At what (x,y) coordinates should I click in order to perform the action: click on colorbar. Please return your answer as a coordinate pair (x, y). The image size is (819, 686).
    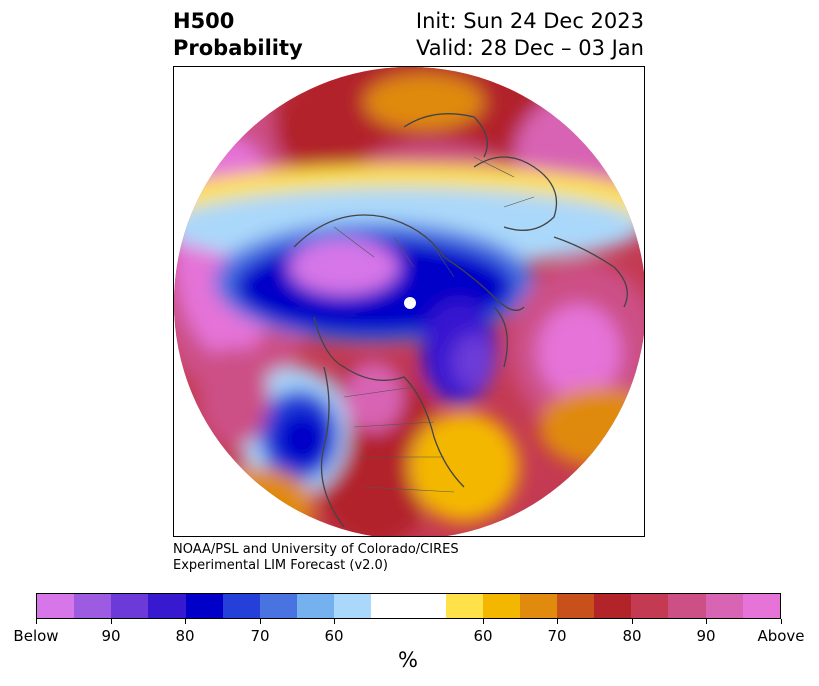
    Looking at the image, I should click on (408, 606).